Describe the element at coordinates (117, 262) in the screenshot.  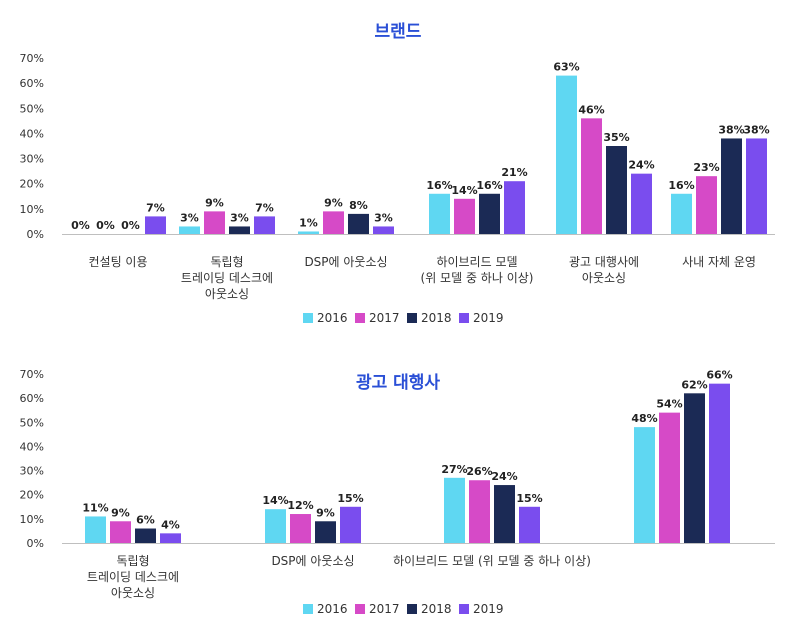
I see `category-label: 컨설팅 이용` at that location.